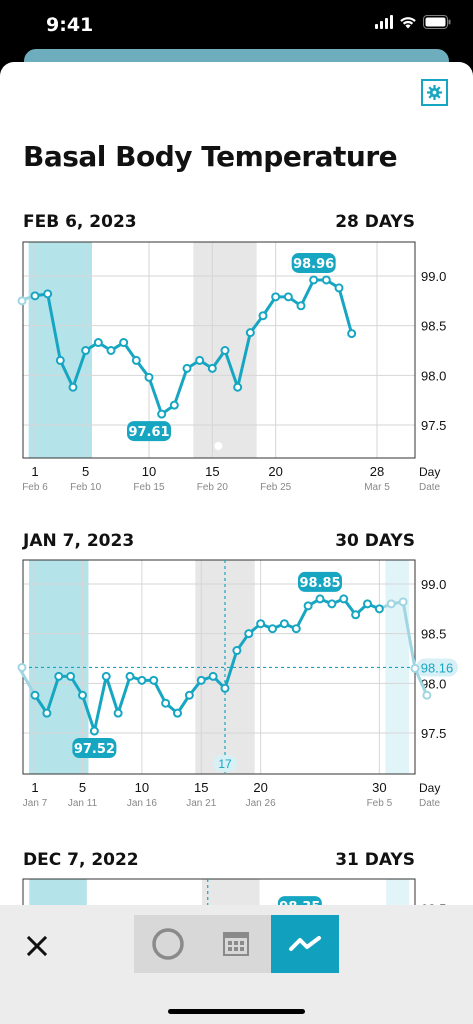 The image size is (473, 1024). Describe the element at coordinates (201, 803) in the screenshot. I see `x-date-label: Jan 21` at that location.